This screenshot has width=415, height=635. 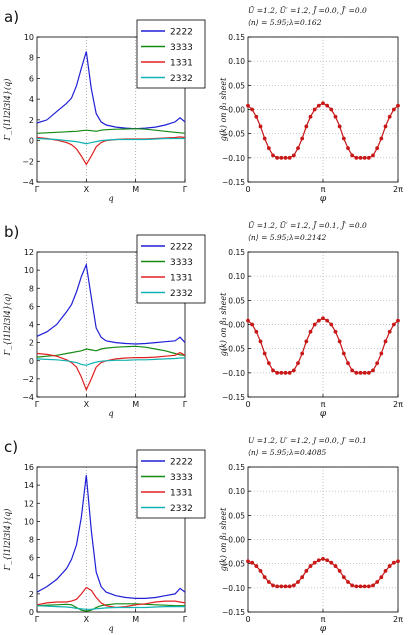 What do you see at coordinates (287, 237) in the screenshot?
I see `plot-title-line: ⟨n⟩ = 5.95;λ=0.2142` at bounding box center [287, 237].